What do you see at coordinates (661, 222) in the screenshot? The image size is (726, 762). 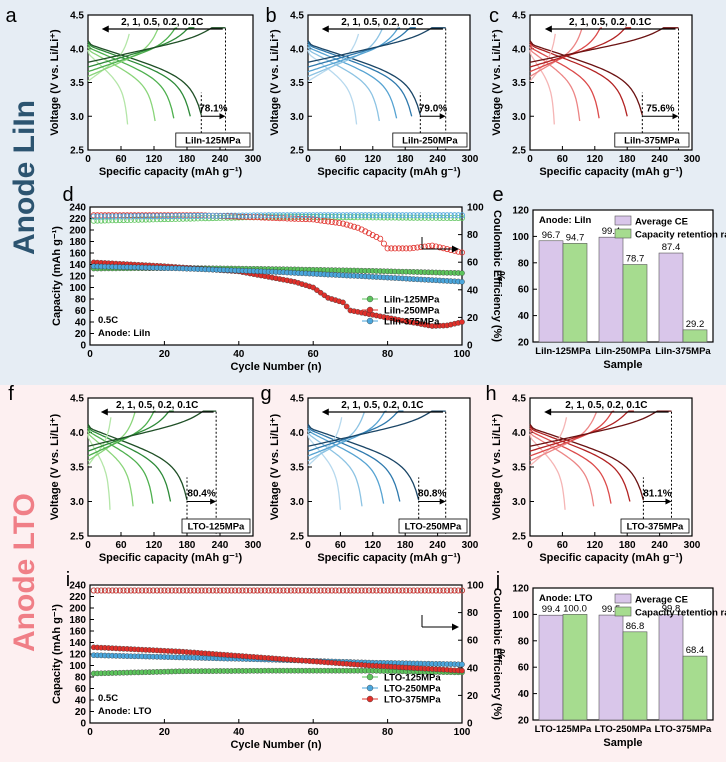 I see `legend-label: Average CE` at bounding box center [661, 222].